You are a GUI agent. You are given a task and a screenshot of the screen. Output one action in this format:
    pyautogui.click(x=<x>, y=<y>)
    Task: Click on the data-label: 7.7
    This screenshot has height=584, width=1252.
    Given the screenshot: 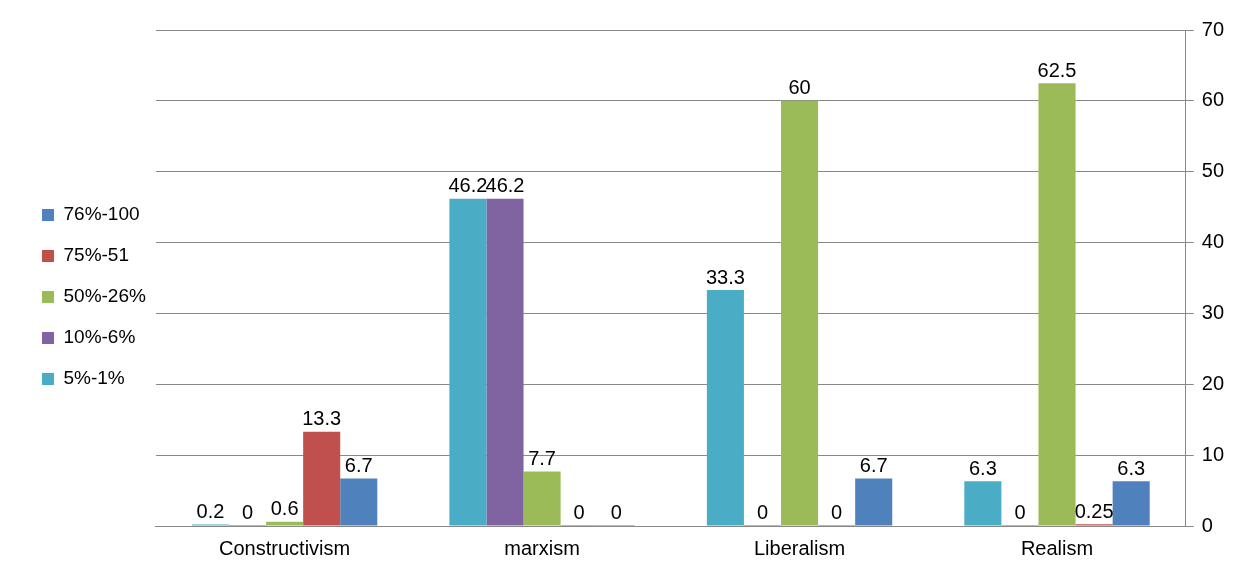 What is the action you would take?
    pyautogui.click(x=542, y=457)
    